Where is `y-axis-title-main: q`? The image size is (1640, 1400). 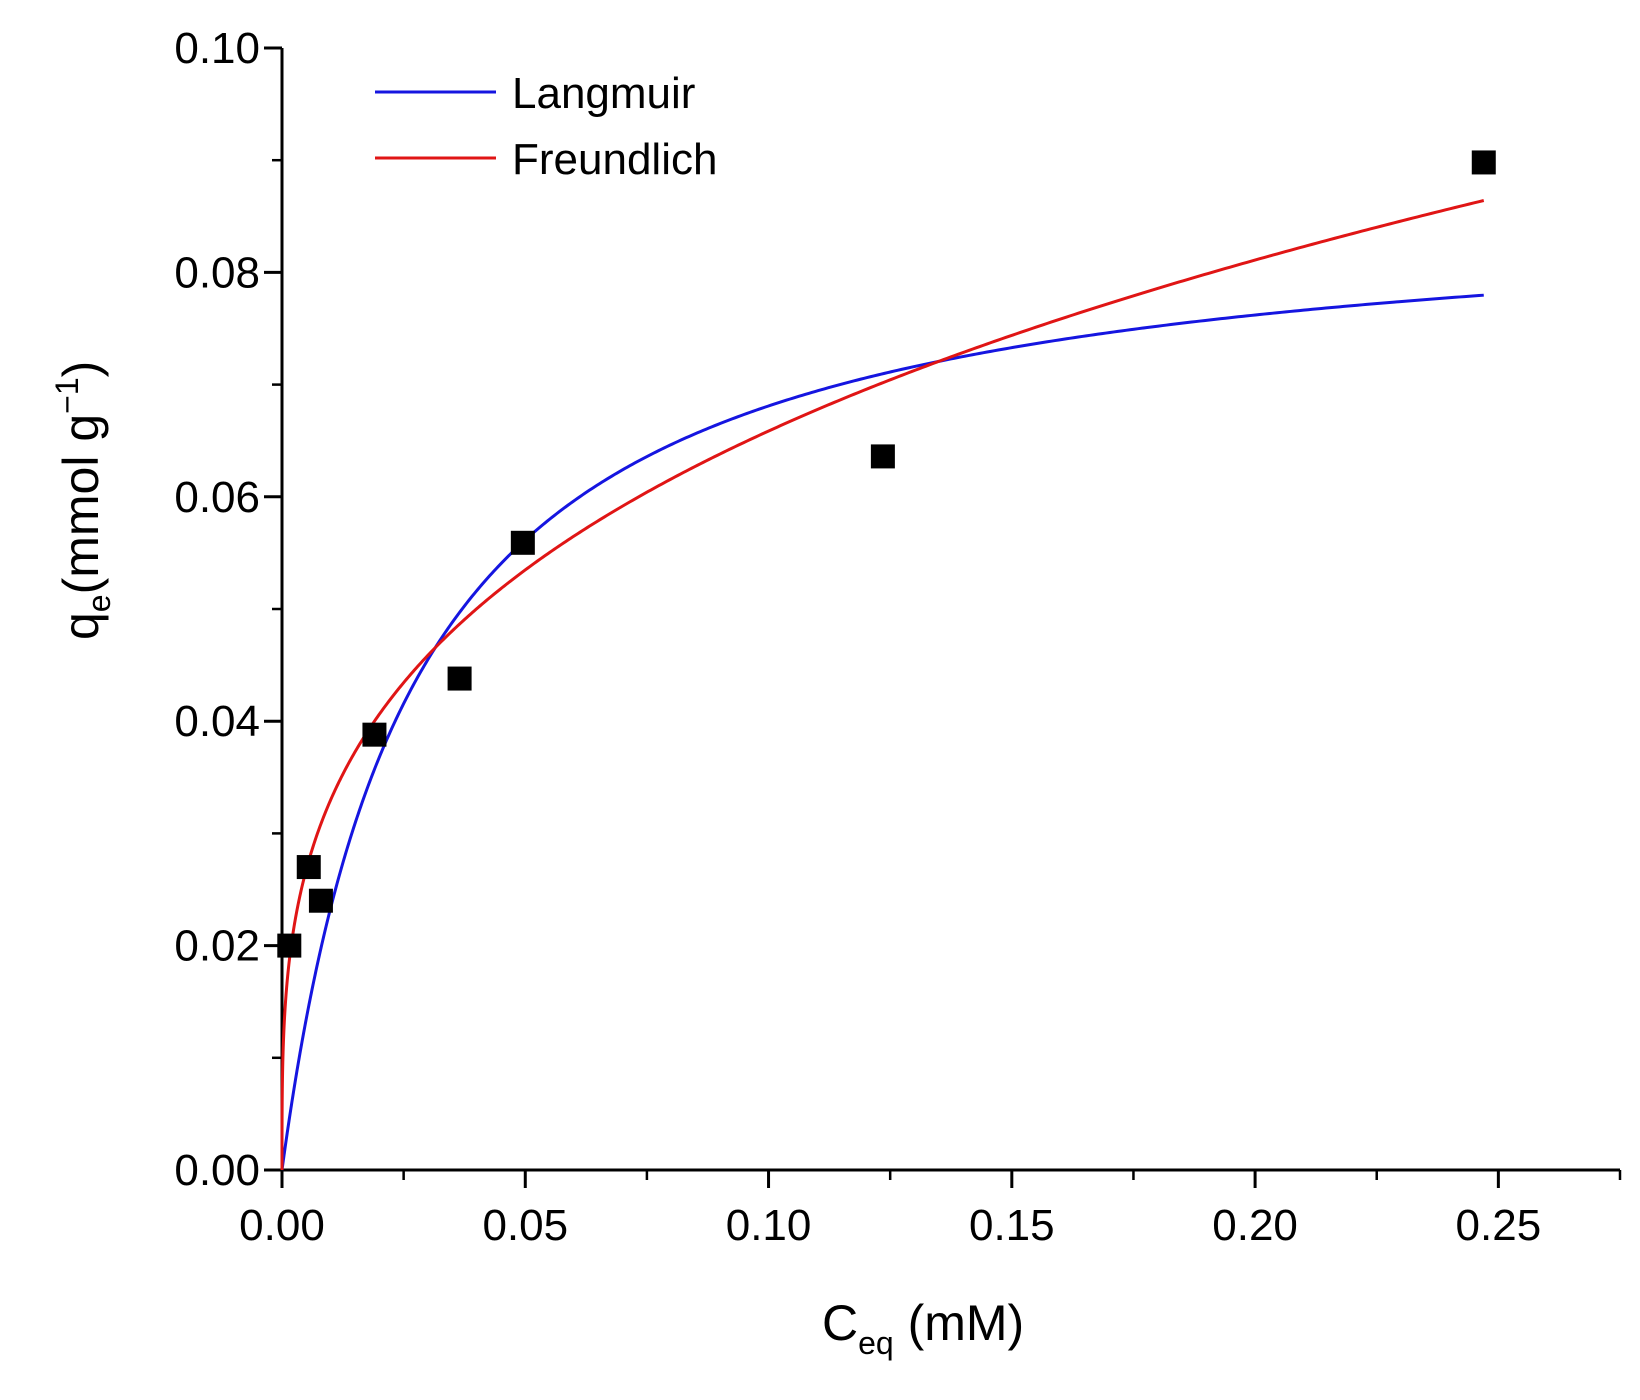
y-axis-title-main: q is located at coordinates (81, 626).